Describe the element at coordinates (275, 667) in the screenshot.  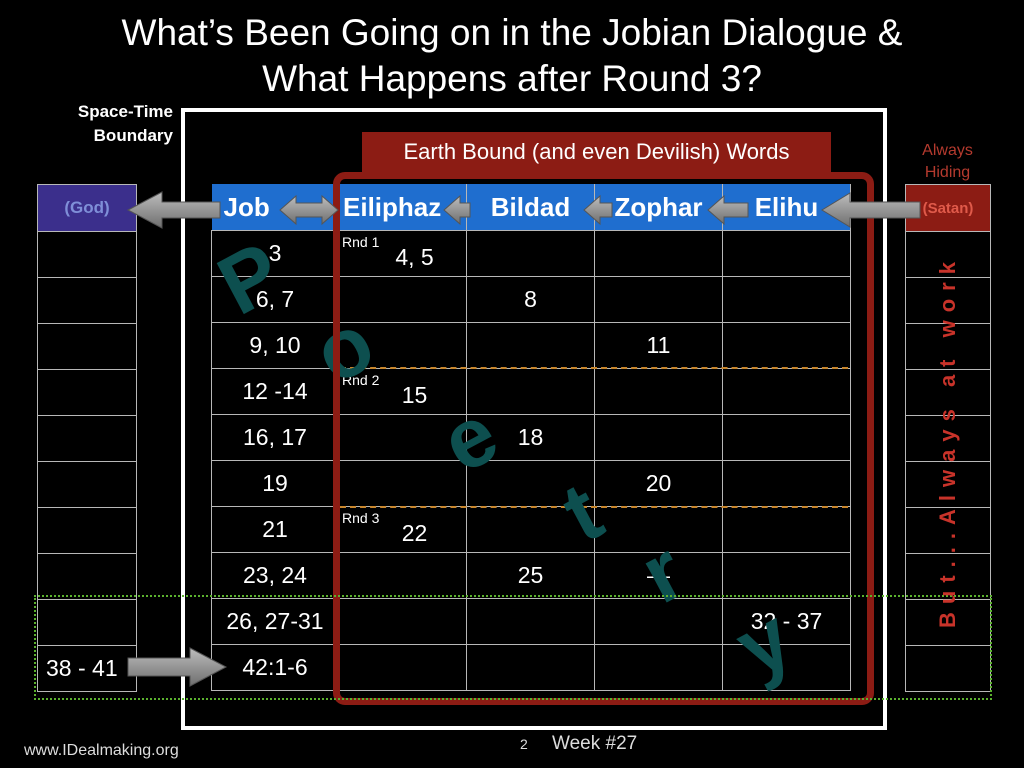
I see `job-cell: 42:1-6` at that location.